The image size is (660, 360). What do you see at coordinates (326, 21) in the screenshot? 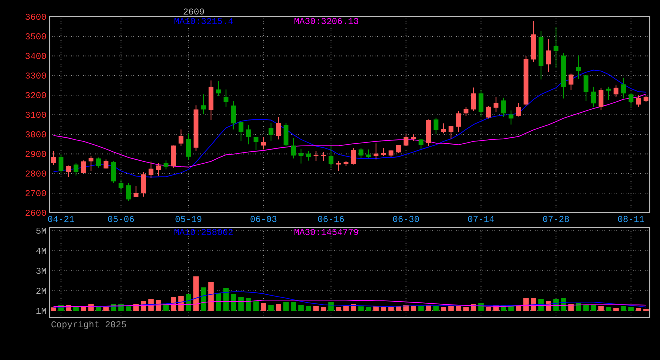
I see `text: MA30:3206.13` at bounding box center [326, 21].